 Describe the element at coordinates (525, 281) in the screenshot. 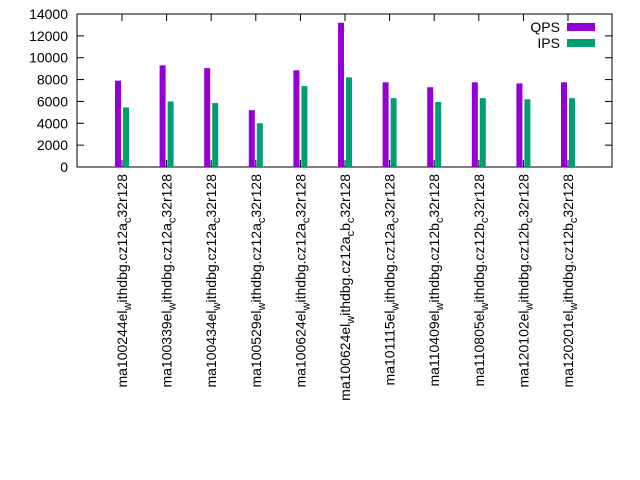

I see `category-label: ma120102elwithdbg.cz12bc32r128` at that location.